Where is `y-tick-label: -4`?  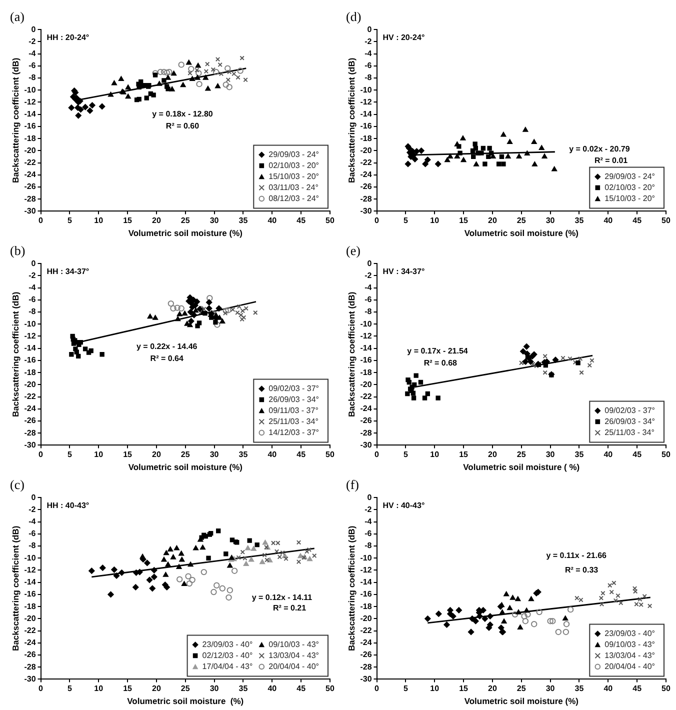
y-tick-label: -4 is located at coordinates (32, 287).